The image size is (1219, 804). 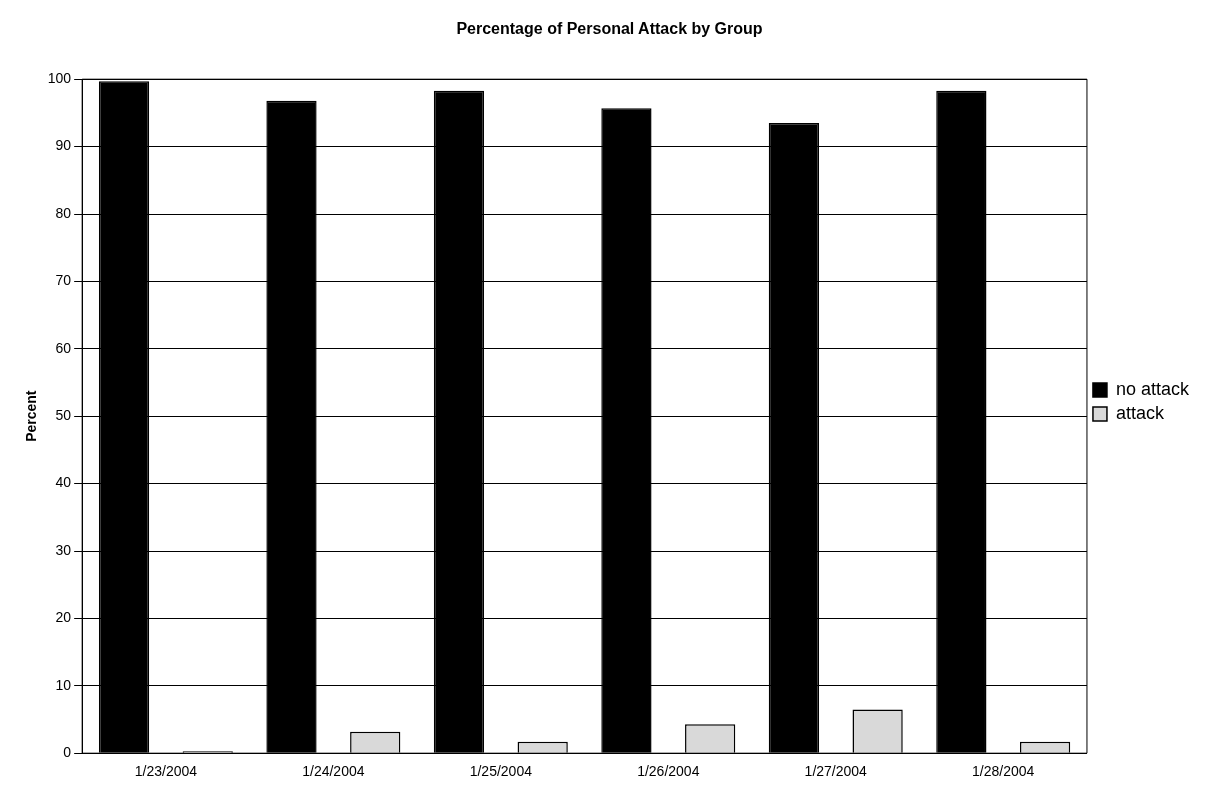 I want to click on y-tick-label: 30, so click(x=63, y=549).